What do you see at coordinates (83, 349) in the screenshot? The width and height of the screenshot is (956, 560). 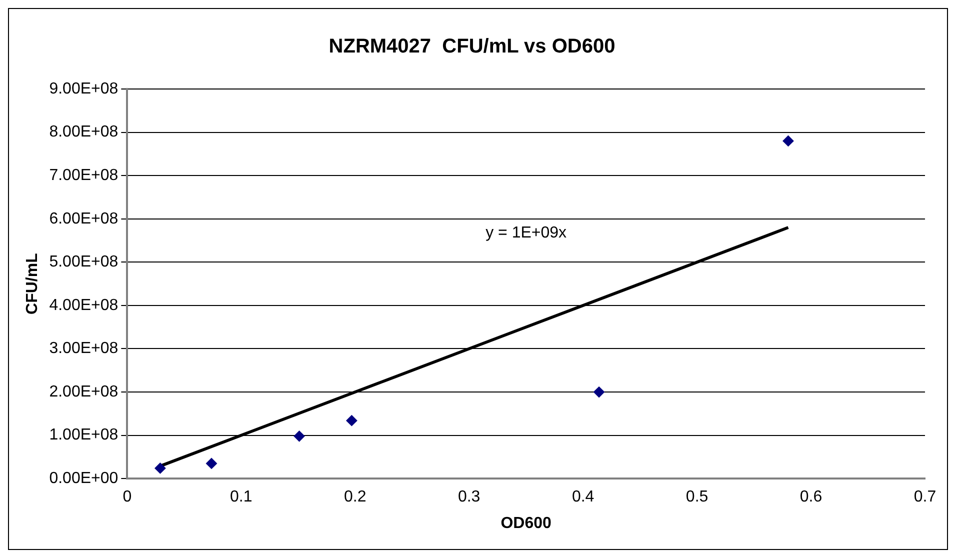 I see `y-tick-label: 3.00E+08` at bounding box center [83, 349].